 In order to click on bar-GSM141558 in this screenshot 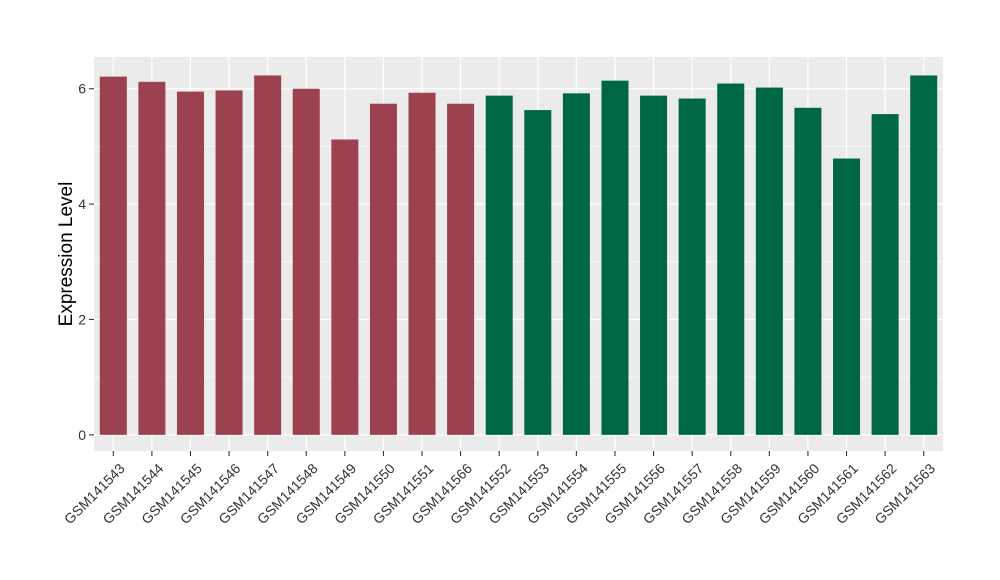, I will do `click(731, 259)`.